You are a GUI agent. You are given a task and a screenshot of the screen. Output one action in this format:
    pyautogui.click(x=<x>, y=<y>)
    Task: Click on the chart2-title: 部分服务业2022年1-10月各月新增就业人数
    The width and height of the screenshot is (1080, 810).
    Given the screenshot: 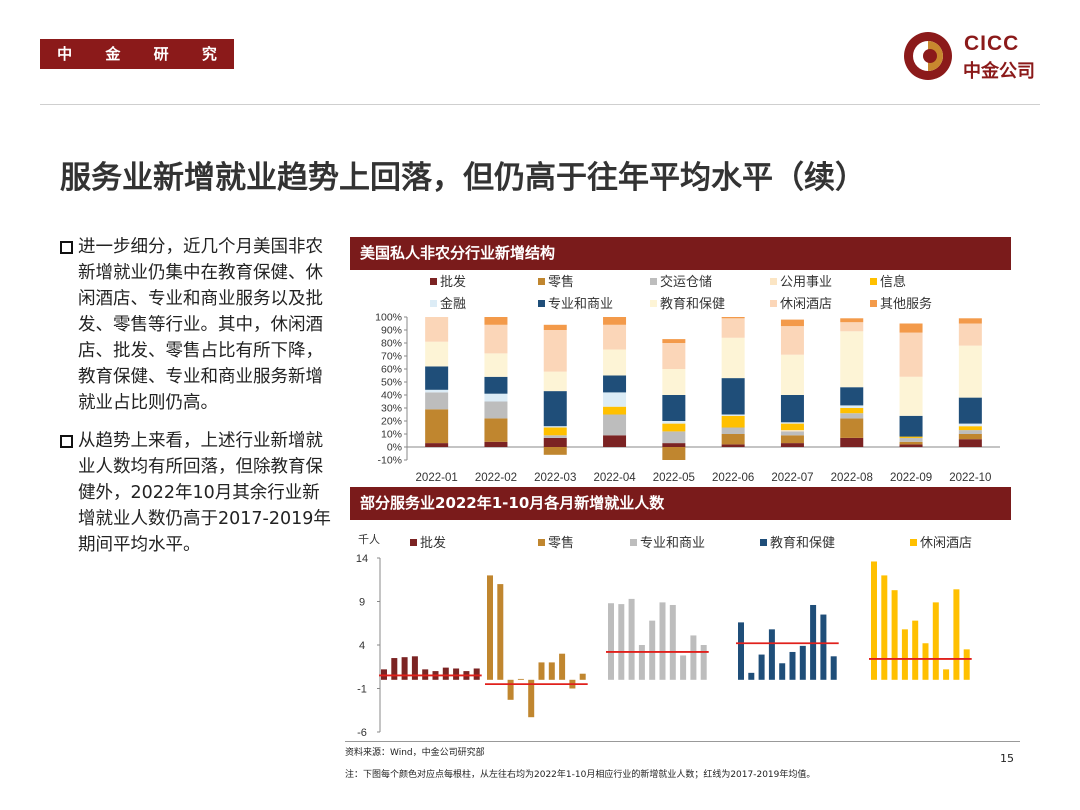 What is the action you would take?
    pyautogui.click(x=680, y=503)
    